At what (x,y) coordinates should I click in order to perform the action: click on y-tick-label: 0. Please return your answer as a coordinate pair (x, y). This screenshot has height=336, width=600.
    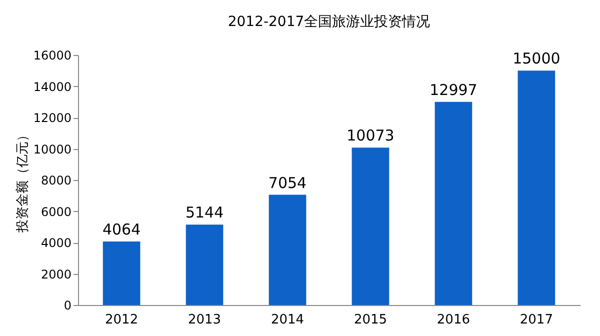
    Looking at the image, I should click on (68, 305).